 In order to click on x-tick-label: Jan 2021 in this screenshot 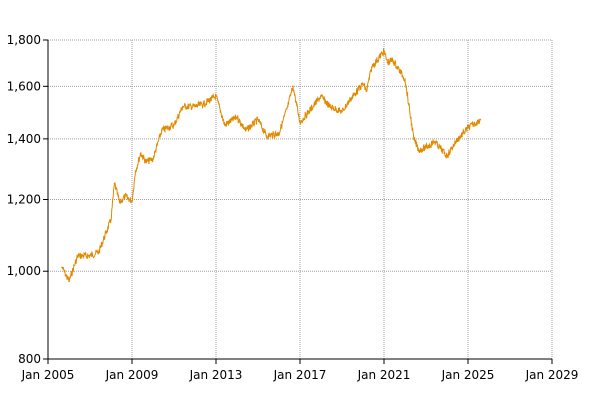, I will do `click(384, 375)`.